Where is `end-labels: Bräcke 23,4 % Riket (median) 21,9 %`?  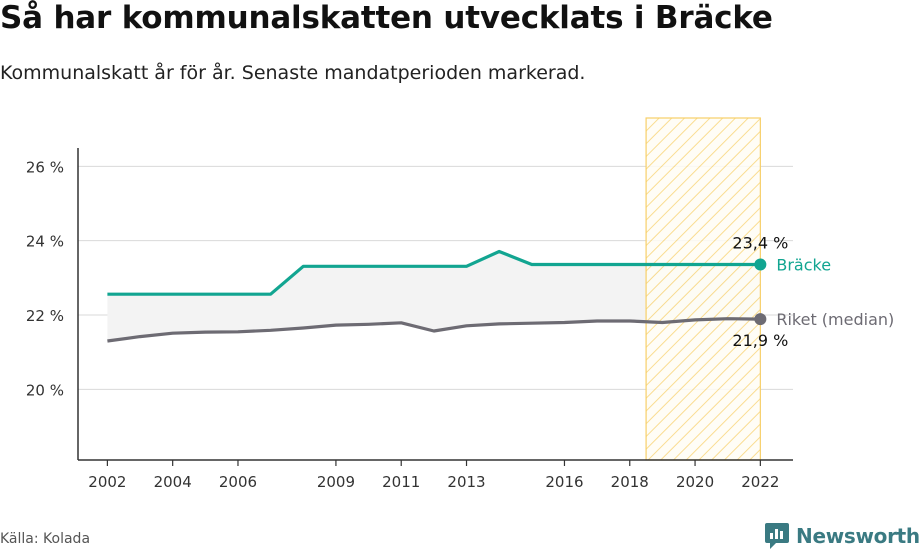 end-labels: Bräcke 23,4 % Riket (median) 21,9 % is located at coordinates (813, 291).